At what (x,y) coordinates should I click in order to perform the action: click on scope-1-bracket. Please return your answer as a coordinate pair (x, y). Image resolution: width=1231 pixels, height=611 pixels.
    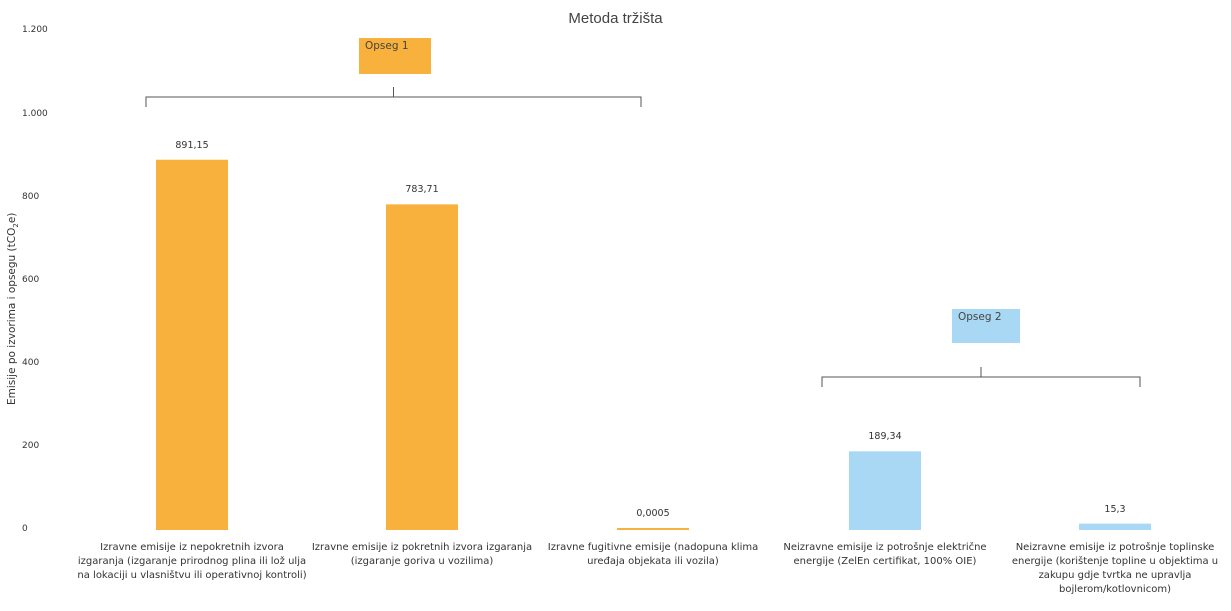
    Looking at the image, I should click on (393, 97).